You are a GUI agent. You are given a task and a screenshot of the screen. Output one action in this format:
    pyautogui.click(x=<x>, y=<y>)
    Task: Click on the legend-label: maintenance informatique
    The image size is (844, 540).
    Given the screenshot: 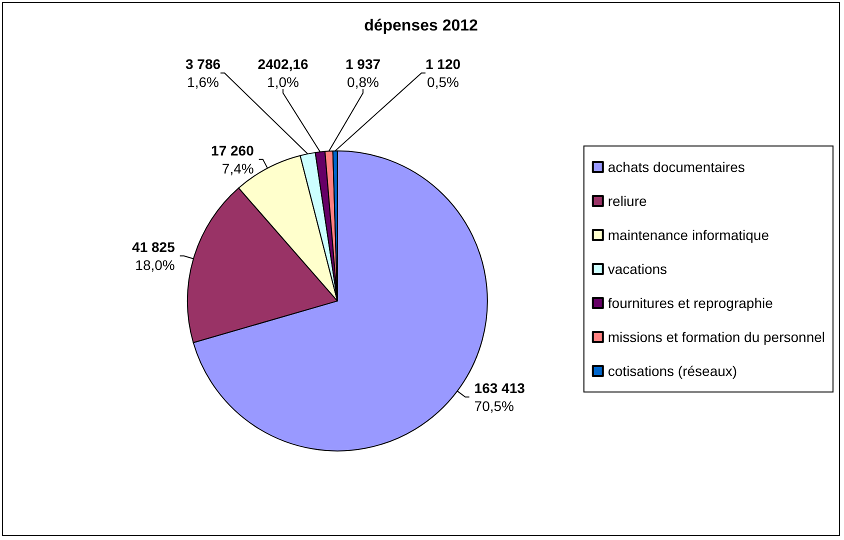 What is the action you would take?
    pyautogui.click(x=689, y=235)
    